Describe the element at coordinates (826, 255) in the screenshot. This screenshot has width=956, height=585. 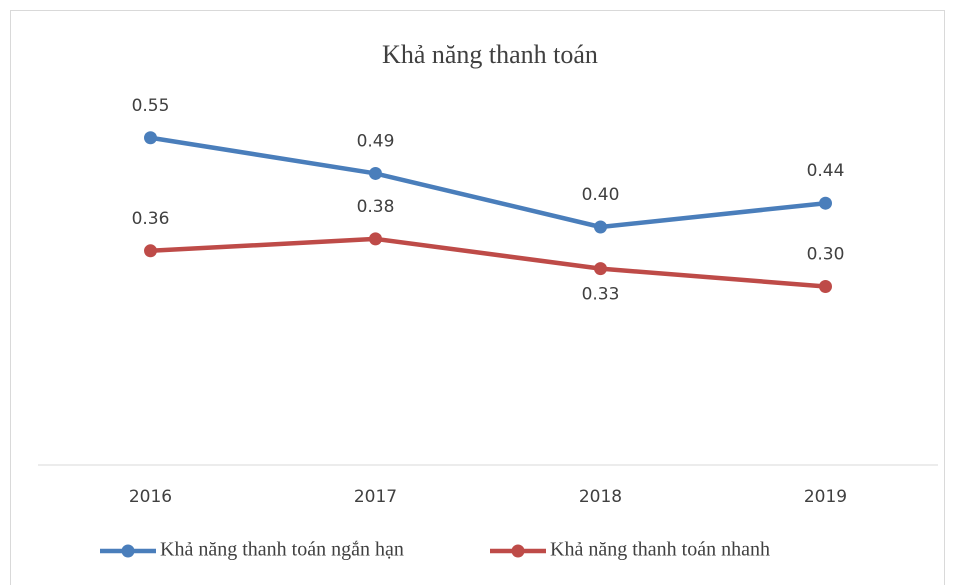
I see `data-label: 0.30` at that location.